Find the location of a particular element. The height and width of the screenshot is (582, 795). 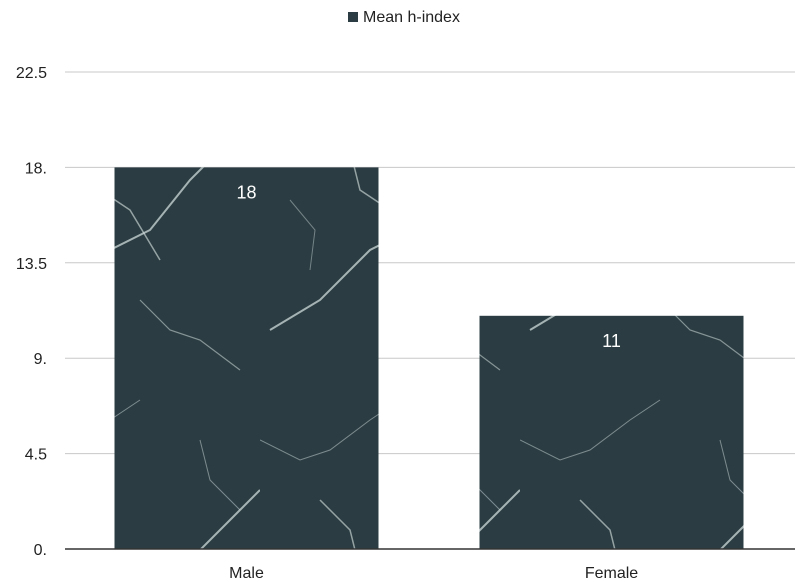

category-label-female: Female is located at coordinates (611, 573).